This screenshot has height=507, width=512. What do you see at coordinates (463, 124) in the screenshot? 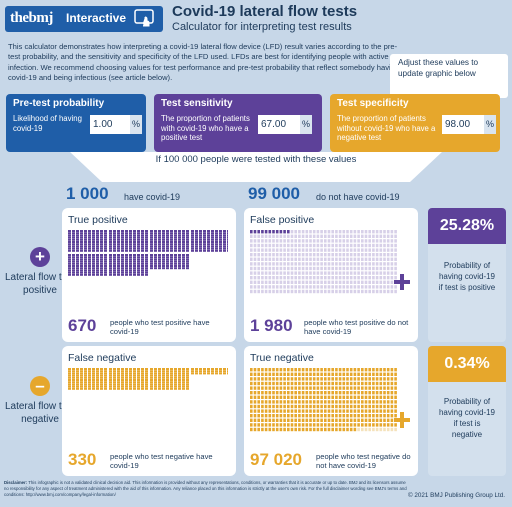
I see `specificity-input` at bounding box center [463, 124].